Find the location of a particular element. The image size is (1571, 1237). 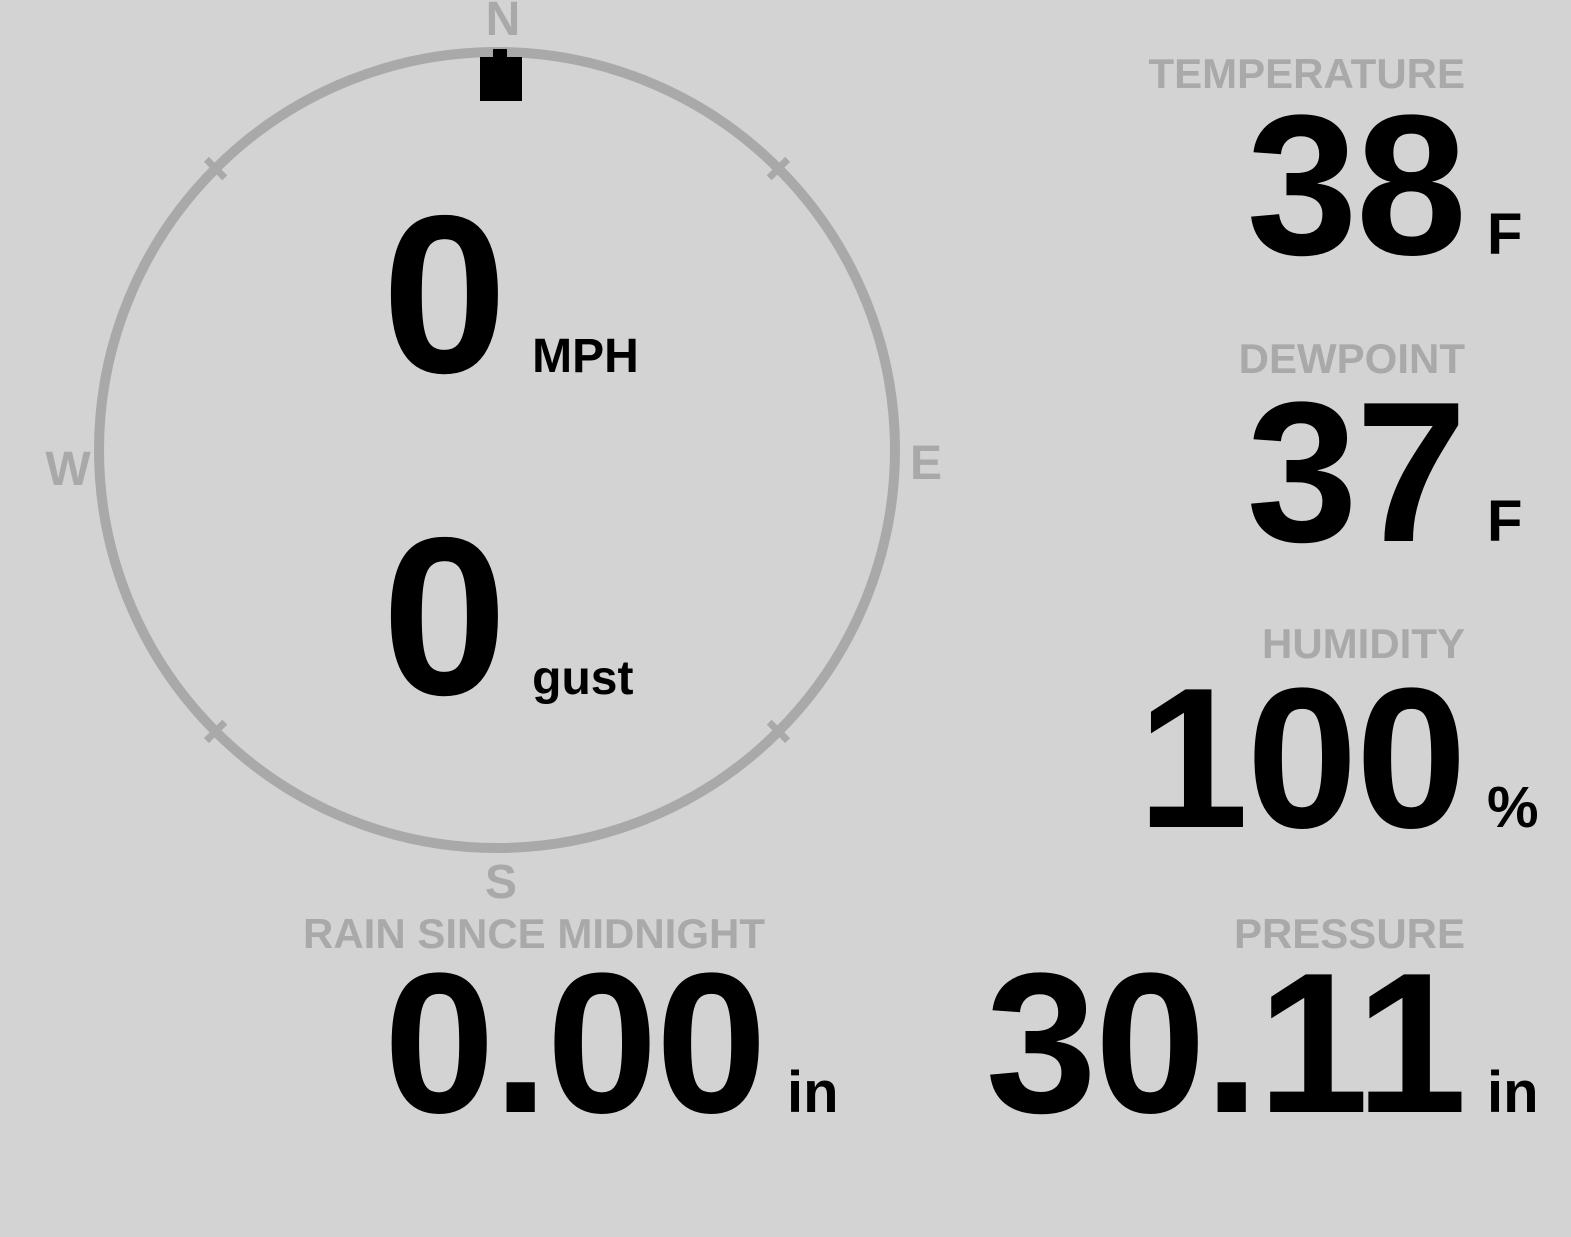

humidity-unit: % is located at coordinates (1513, 807).